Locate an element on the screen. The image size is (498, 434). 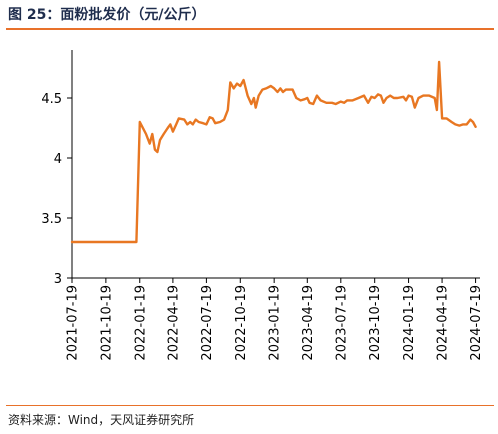
x-tick-label: 2023-01-19 is located at coordinates (275, 323).